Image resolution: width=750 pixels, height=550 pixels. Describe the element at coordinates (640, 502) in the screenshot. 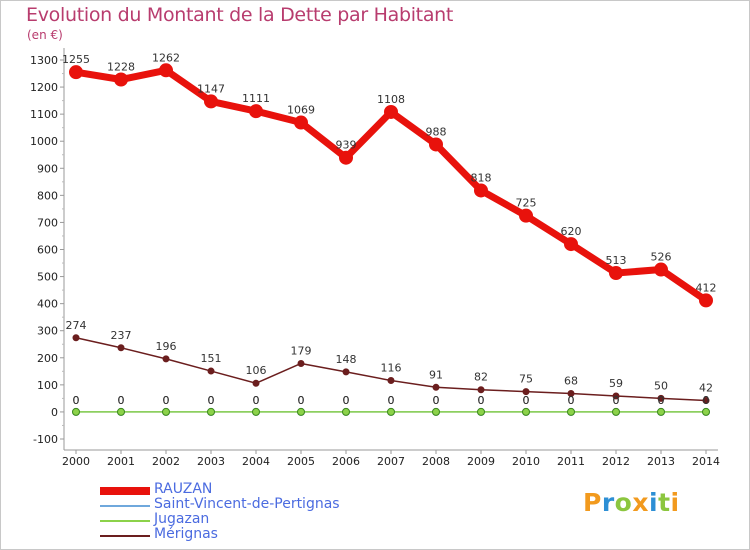

I see `logo-letter: x` at that location.